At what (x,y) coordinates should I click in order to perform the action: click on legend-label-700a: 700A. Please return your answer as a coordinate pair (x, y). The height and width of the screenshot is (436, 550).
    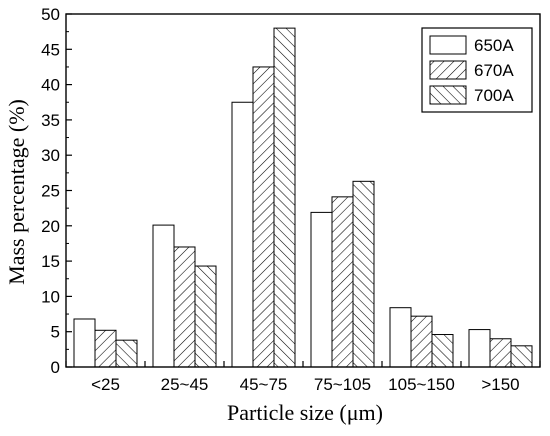
    Looking at the image, I should click on (494, 95).